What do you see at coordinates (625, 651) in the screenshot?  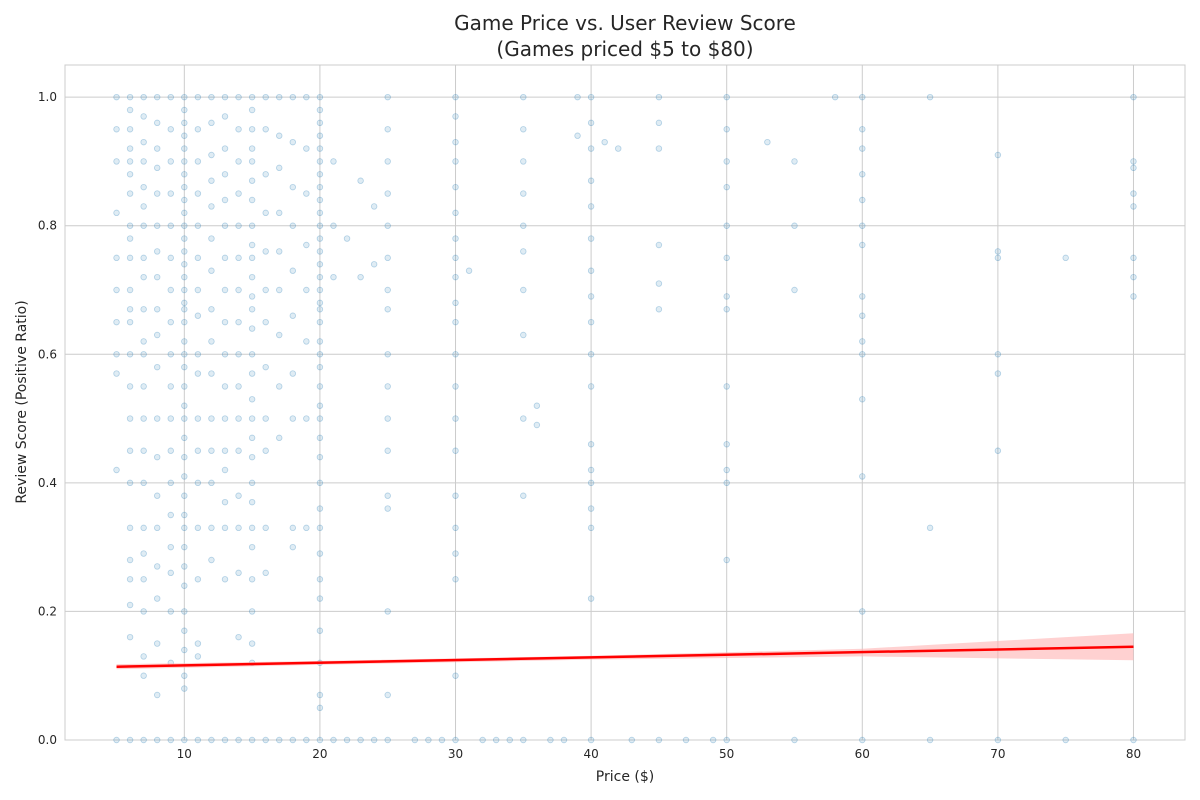 I see `trend-group` at bounding box center [625, 651].